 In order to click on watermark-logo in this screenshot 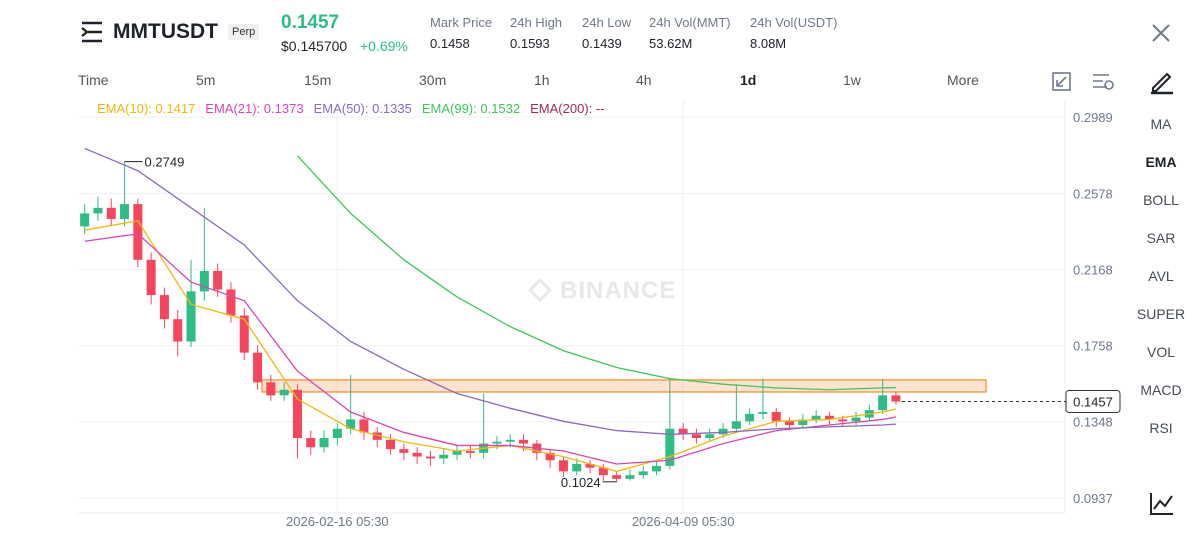, I will do `click(540, 290)`.